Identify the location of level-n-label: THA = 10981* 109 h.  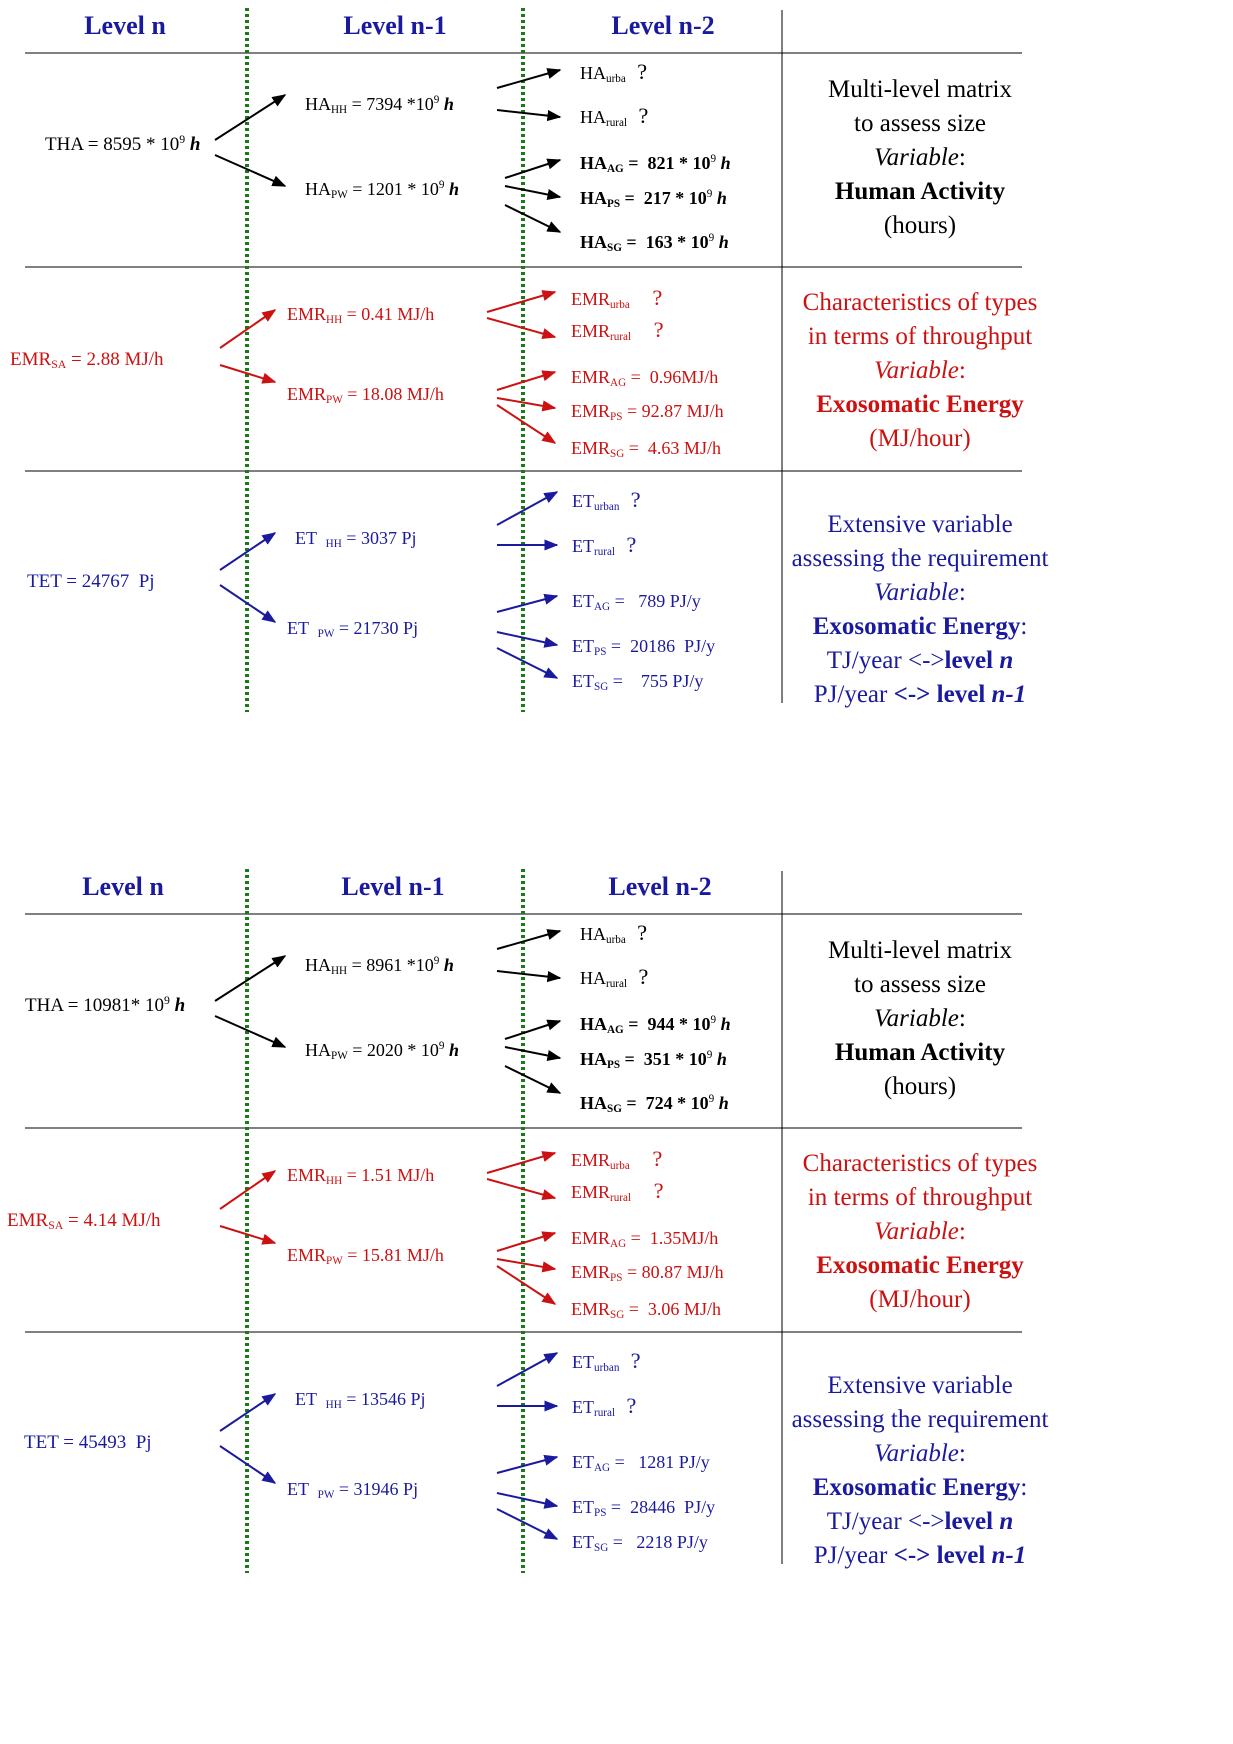
(105, 1005).